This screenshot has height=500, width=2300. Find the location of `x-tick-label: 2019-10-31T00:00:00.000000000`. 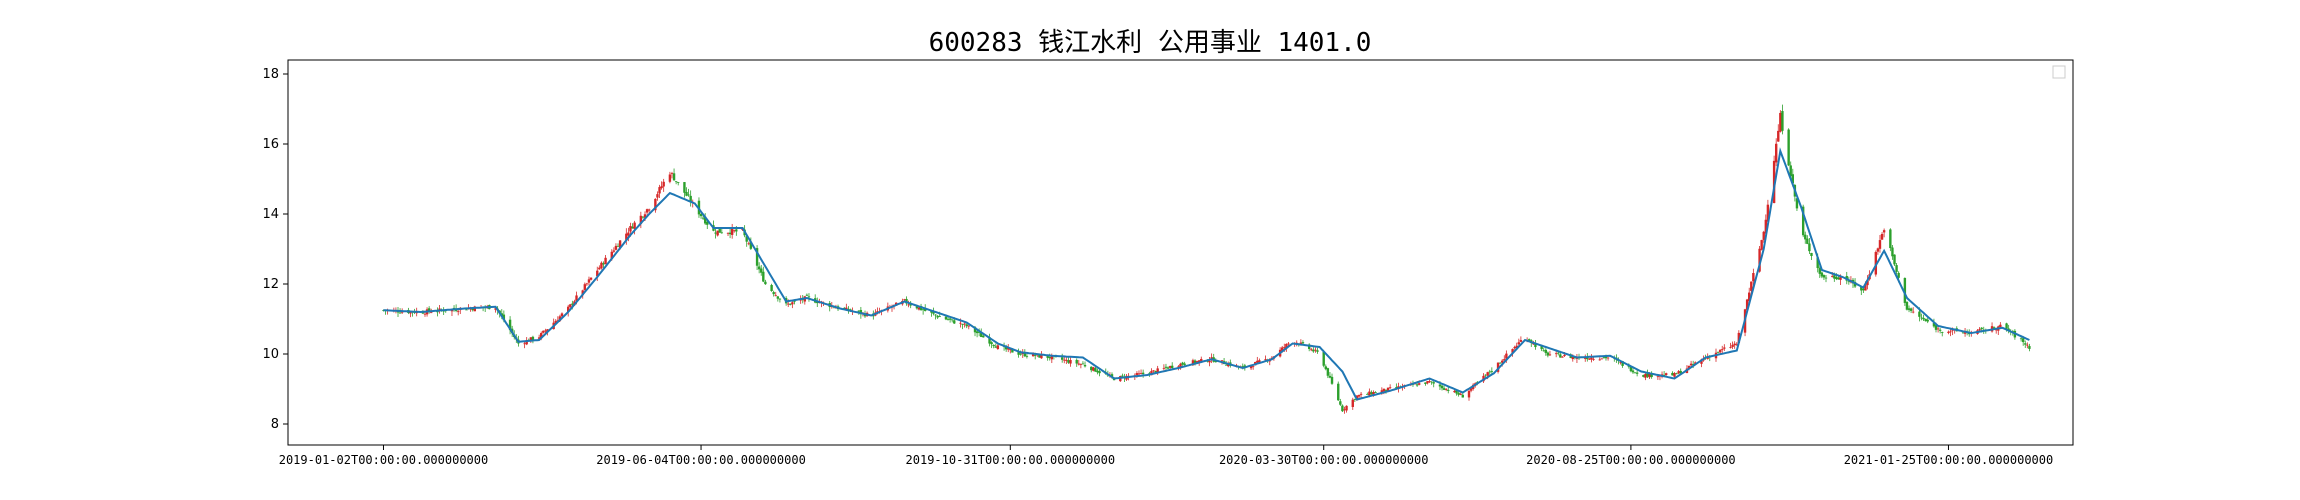

x-tick-label: 2019-10-31T00:00:00.000000000 is located at coordinates (1011, 460).